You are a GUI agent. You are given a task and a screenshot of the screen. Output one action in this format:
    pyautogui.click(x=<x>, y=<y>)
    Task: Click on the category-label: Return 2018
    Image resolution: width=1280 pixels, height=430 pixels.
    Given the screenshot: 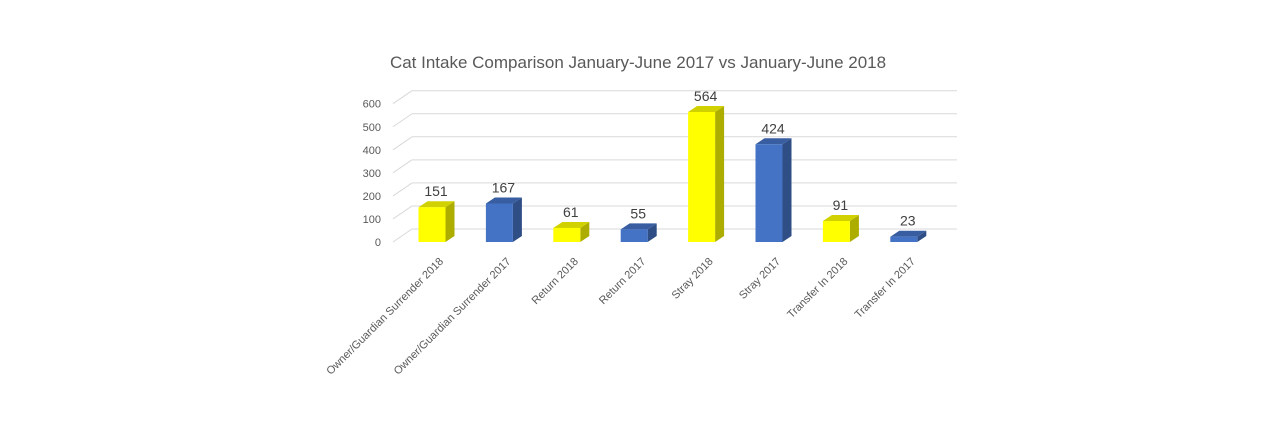 What is the action you would take?
    pyautogui.click(x=555, y=281)
    